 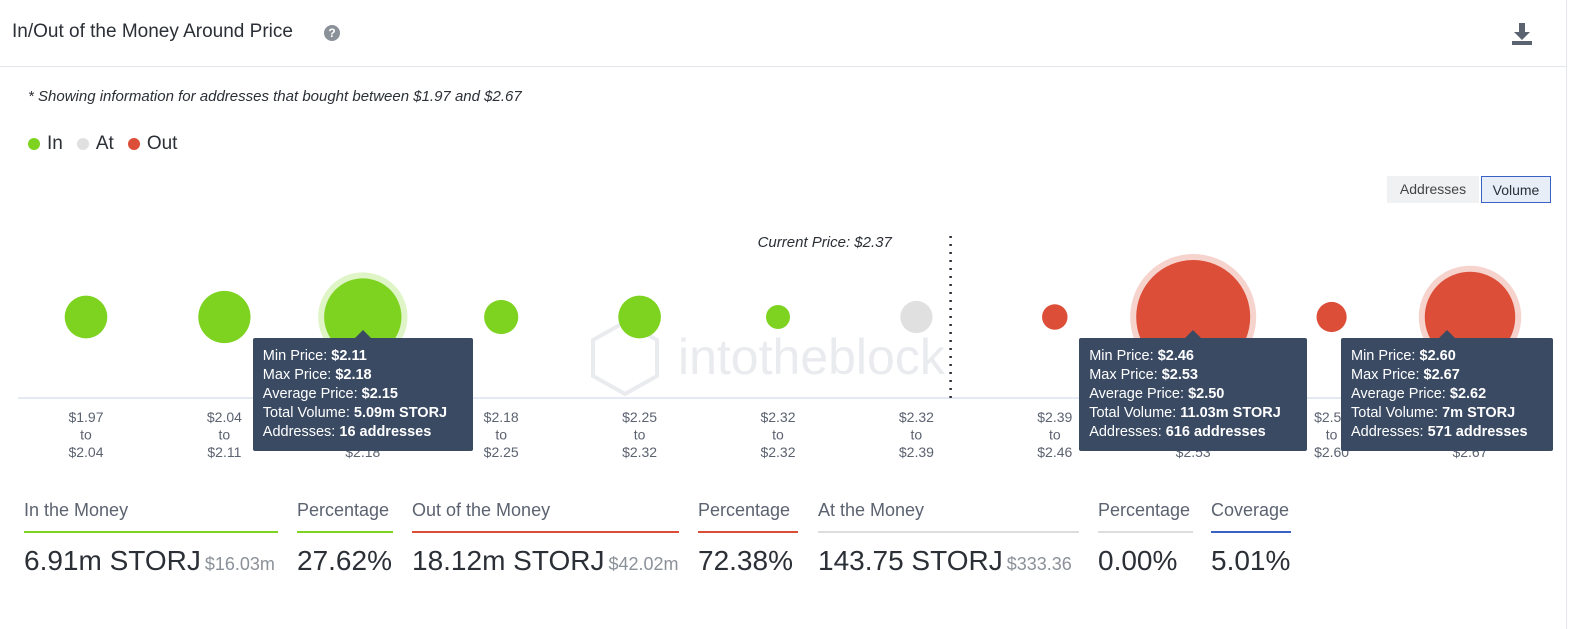 I want to click on tooltip-row-value: $2.46, so click(x=1175, y=356).